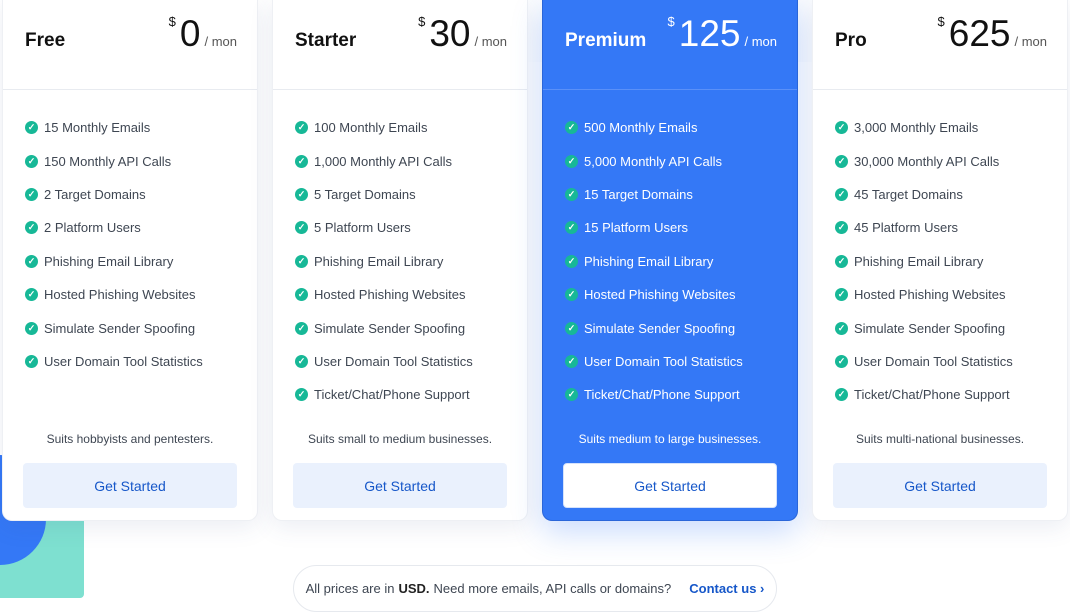 This screenshot has height=613, width=1070. I want to click on plan-tagline: Suits hobbyists and pentesters., so click(130, 439).